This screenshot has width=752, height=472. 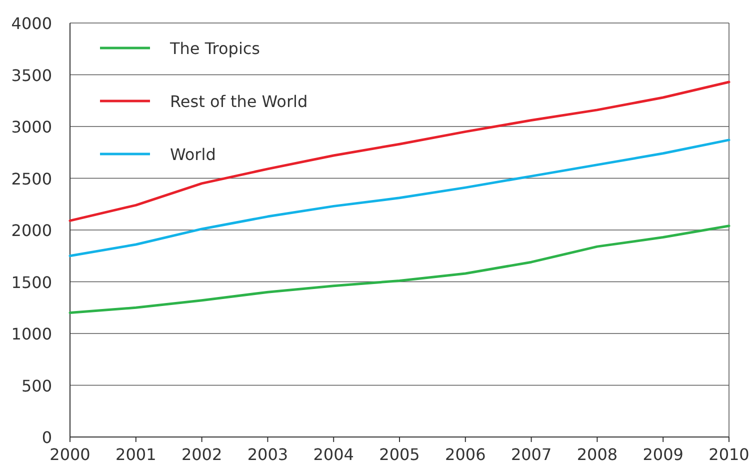 I want to click on x-tick-label: 2000, so click(x=70, y=454).